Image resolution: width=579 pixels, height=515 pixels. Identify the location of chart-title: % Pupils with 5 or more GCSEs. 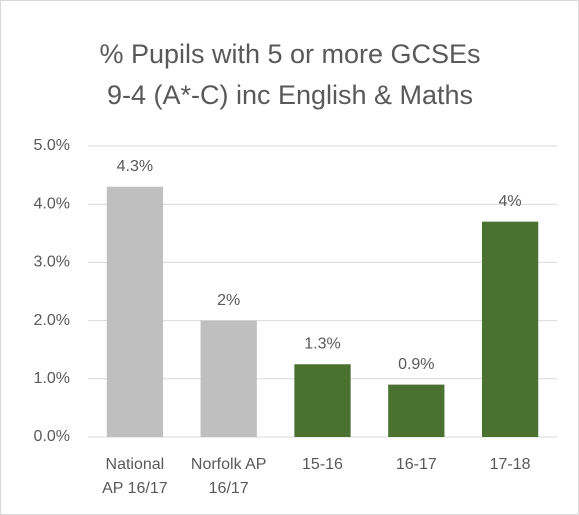
(289, 54).